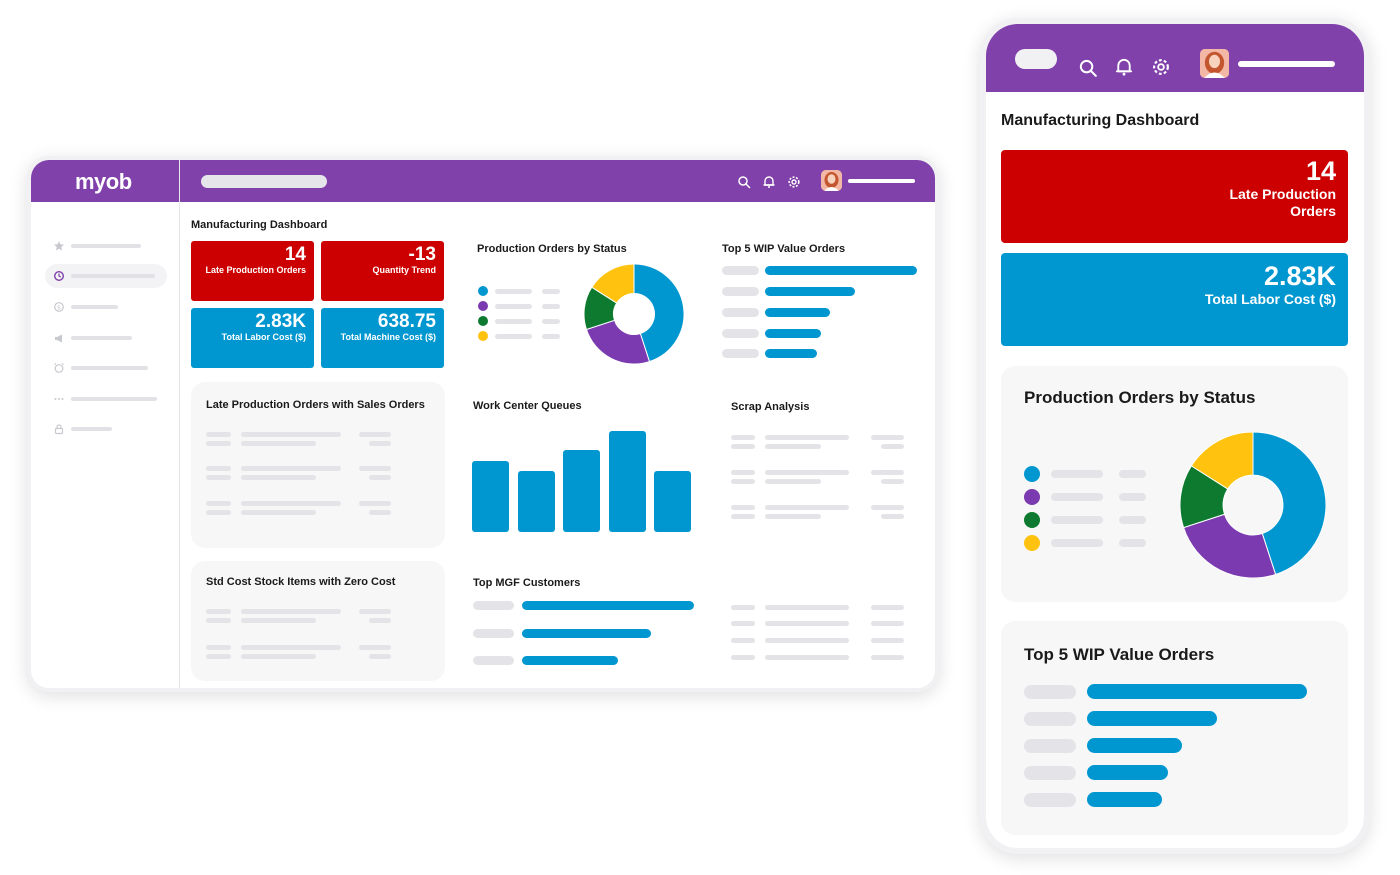 Image resolution: width=1400 pixels, height=875 pixels. Describe the element at coordinates (1282, 194) in the screenshot. I see `kpi-label: Late Production` at that location.